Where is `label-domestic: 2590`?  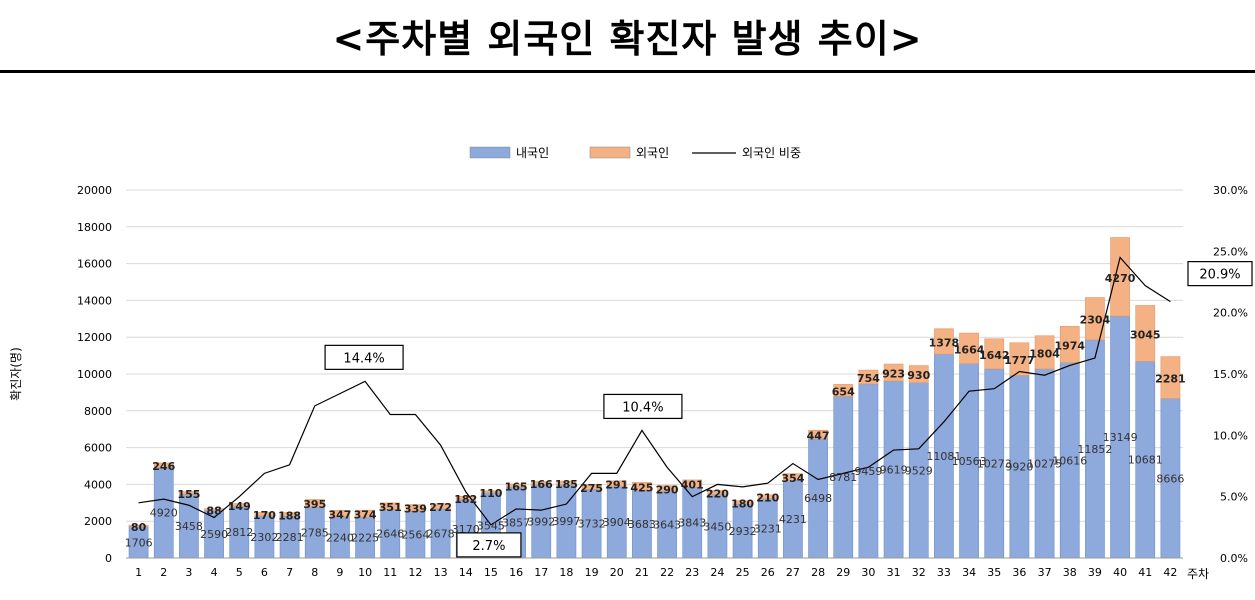
label-domestic: 2590 is located at coordinates (214, 534).